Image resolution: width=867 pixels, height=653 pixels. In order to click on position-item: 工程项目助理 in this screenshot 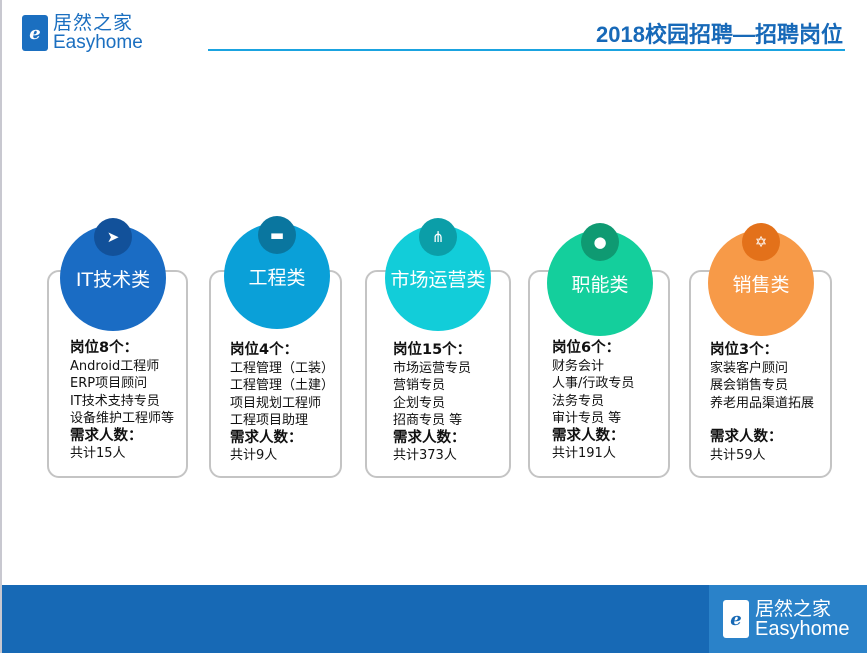, I will do `click(269, 420)`.